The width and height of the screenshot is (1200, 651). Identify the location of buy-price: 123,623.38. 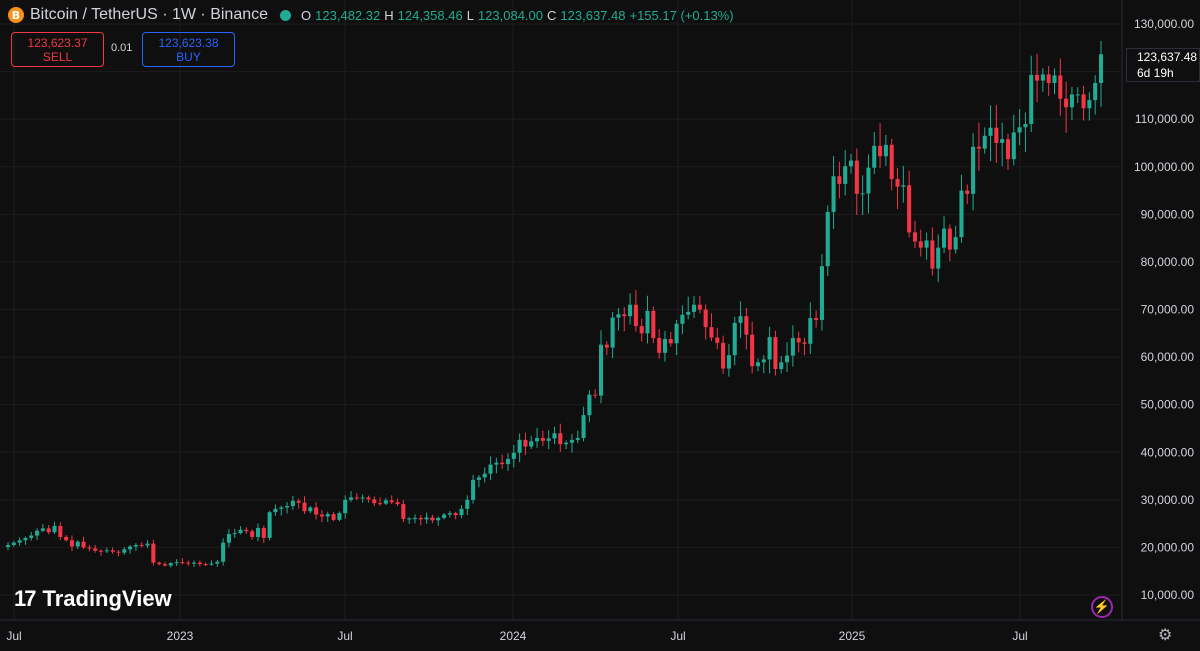
(188, 42).